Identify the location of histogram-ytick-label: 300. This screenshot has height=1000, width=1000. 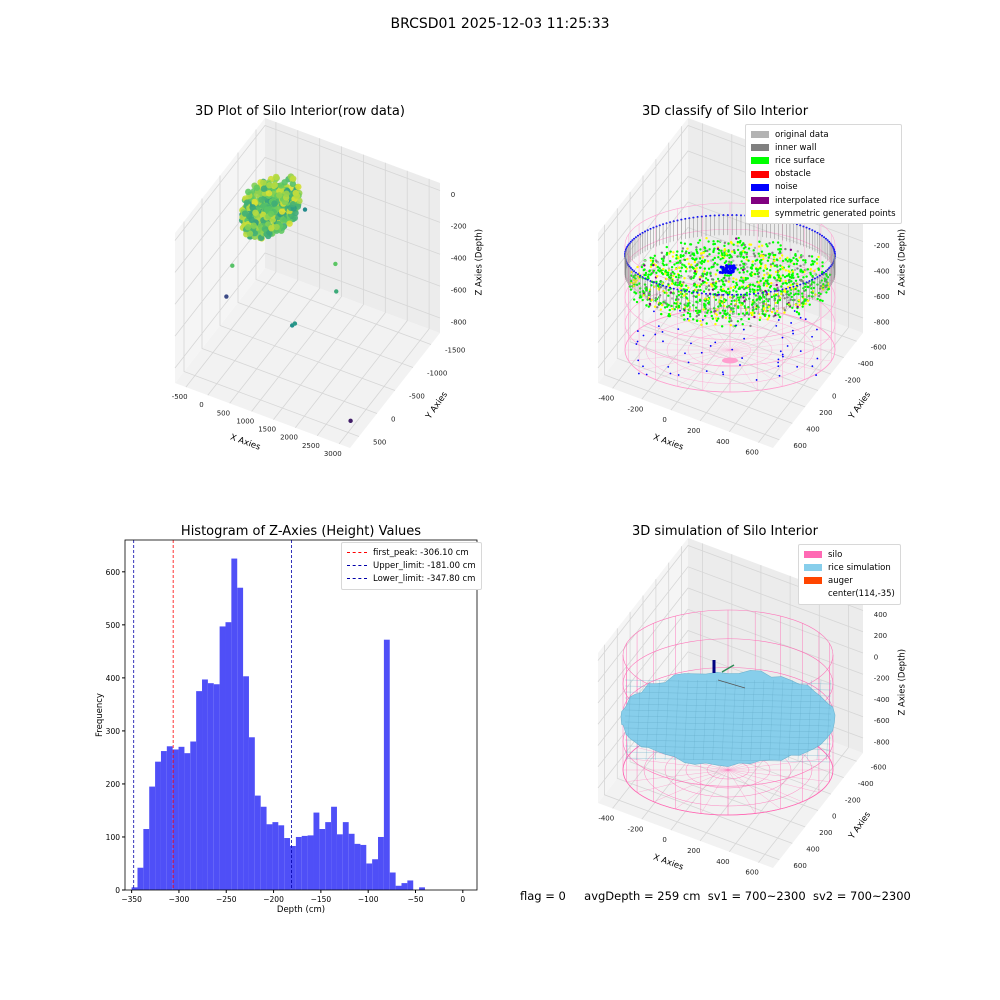
(113, 731).